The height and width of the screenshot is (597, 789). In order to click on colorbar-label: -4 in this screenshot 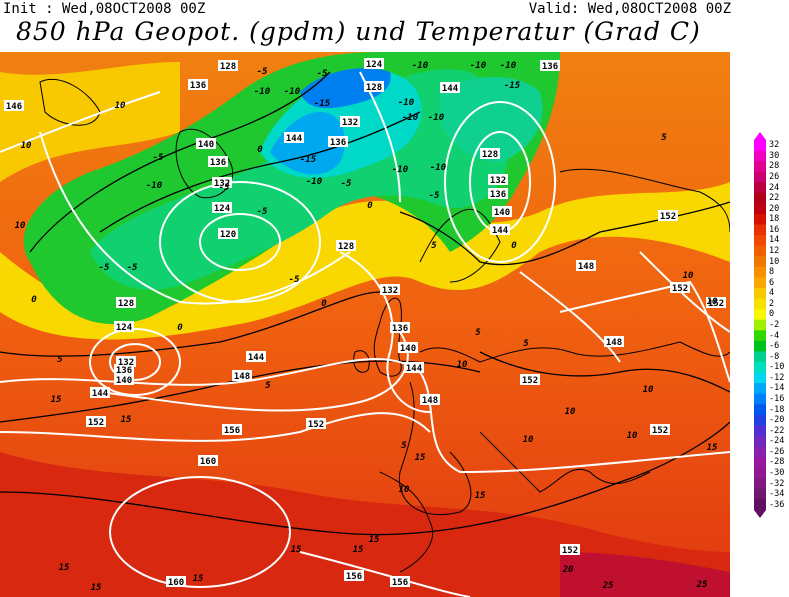, I will do `click(774, 335)`.